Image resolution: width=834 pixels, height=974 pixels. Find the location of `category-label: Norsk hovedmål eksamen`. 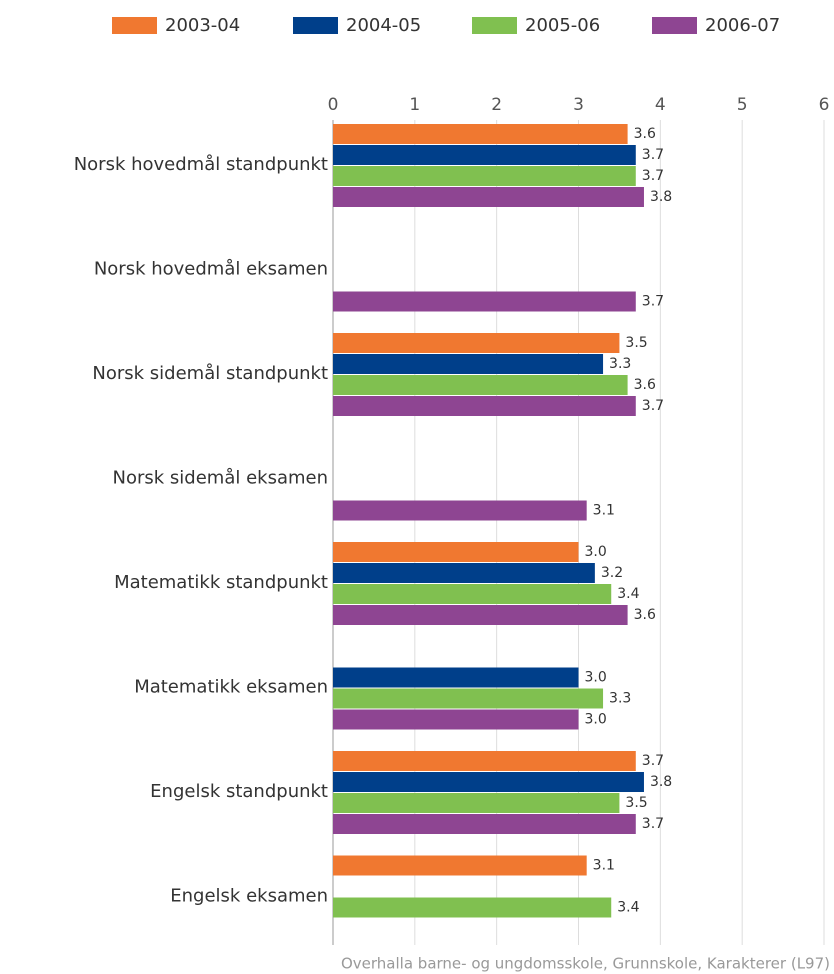

category-label: Norsk hovedmål eksamen is located at coordinates (211, 269).